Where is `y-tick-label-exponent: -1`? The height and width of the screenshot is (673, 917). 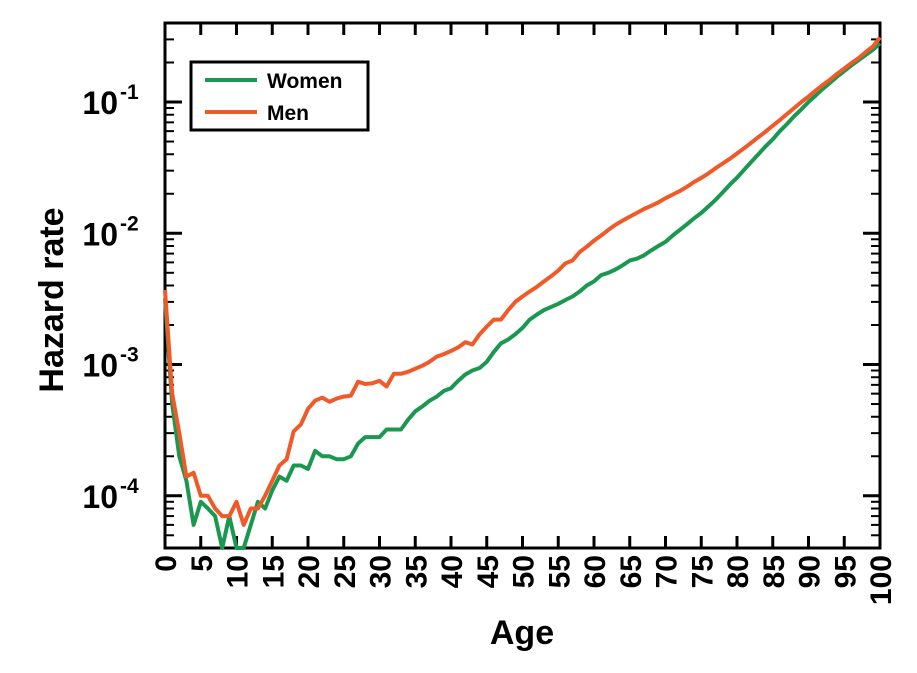
y-tick-label-exponent: -1 is located at coordinates (129, 92).